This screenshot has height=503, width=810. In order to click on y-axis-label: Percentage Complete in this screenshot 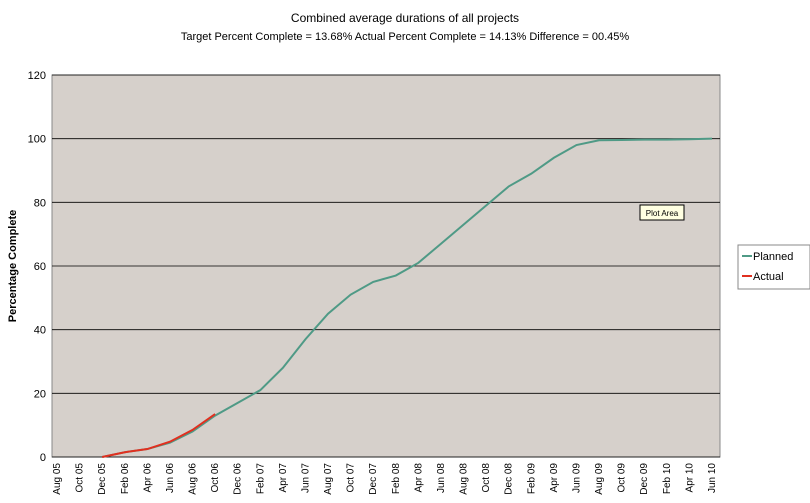, I will do `click(13, 266)`.